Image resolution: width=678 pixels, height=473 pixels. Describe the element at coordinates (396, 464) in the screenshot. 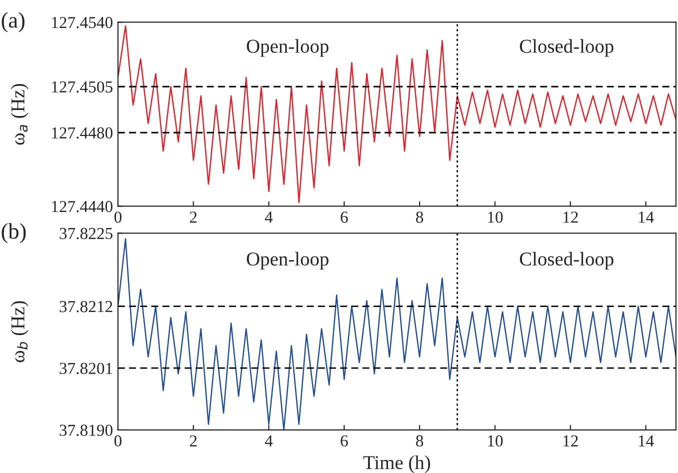

I see `x-axis-title: Time (h)` at that location.